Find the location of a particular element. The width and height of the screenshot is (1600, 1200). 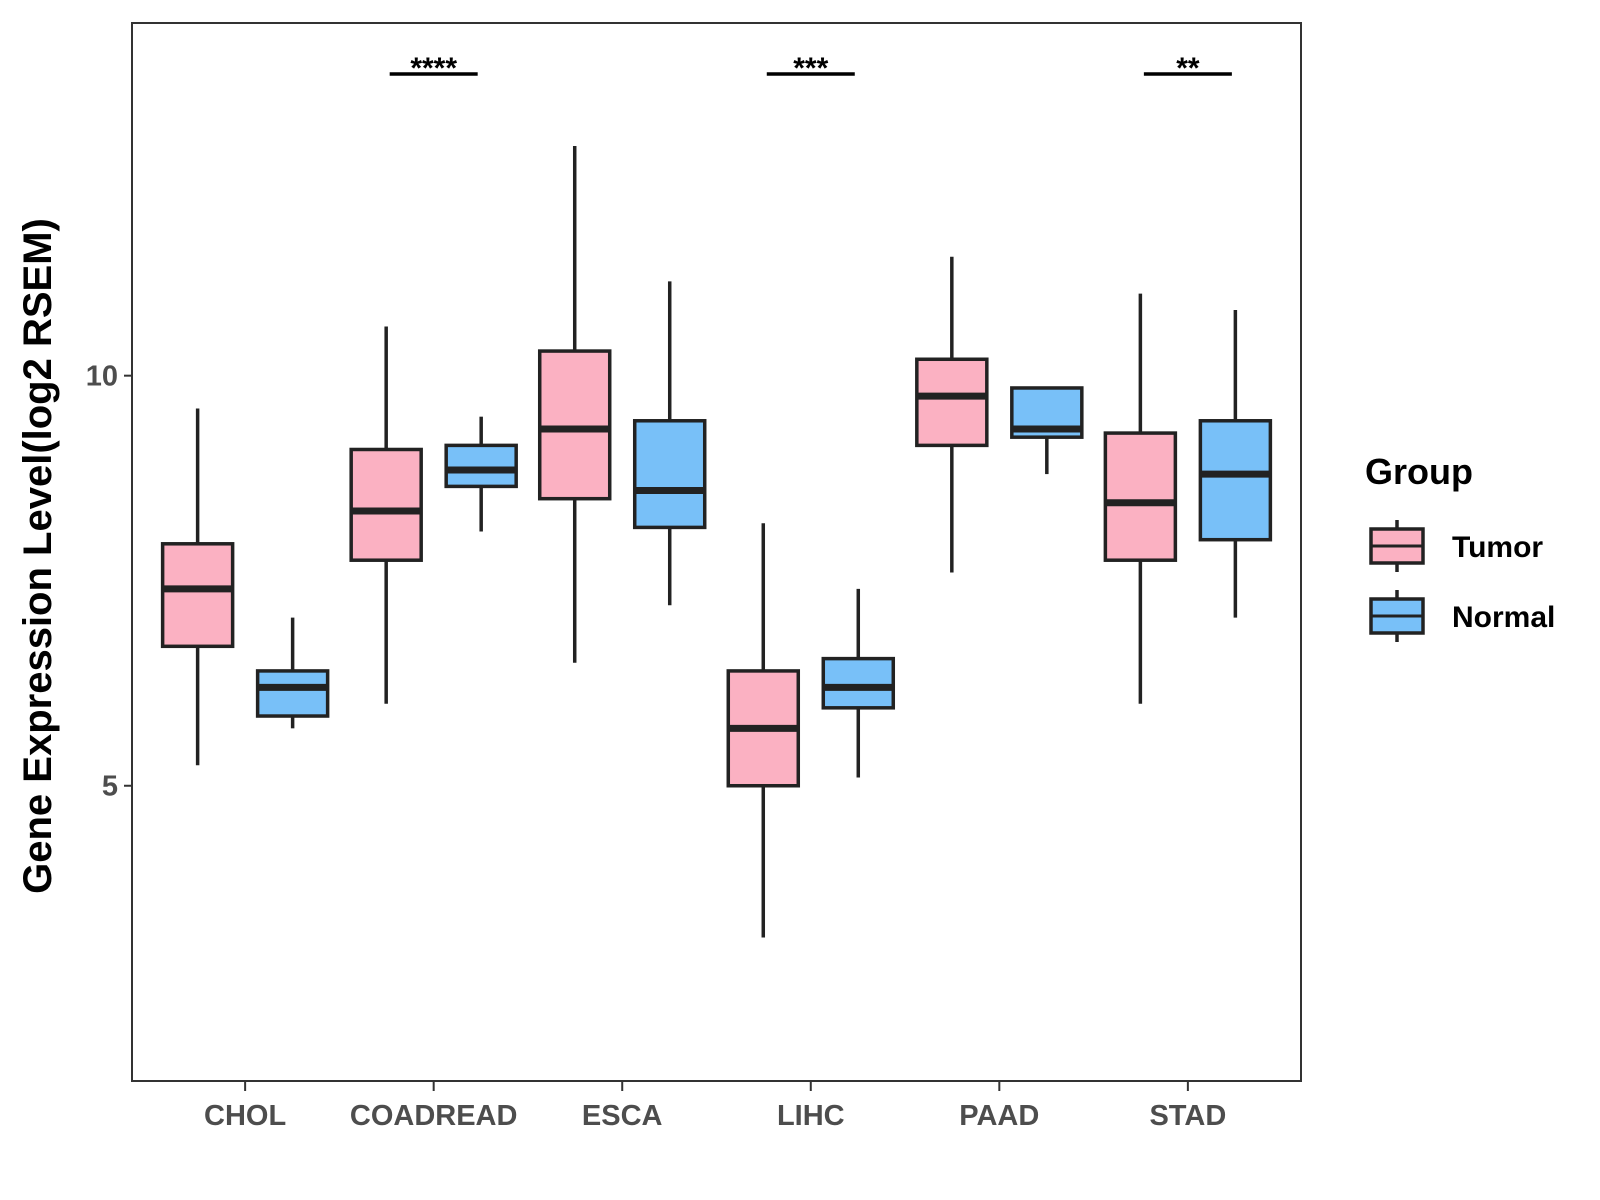

box-tumor-esca is located at coordinates (574, 404).